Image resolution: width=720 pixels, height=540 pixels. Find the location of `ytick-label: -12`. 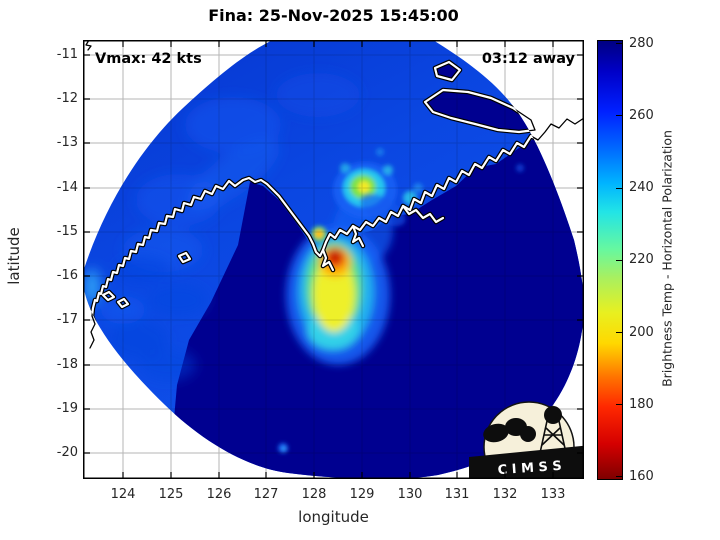

ytick-label: -12 is located at coordinates (67, 98).